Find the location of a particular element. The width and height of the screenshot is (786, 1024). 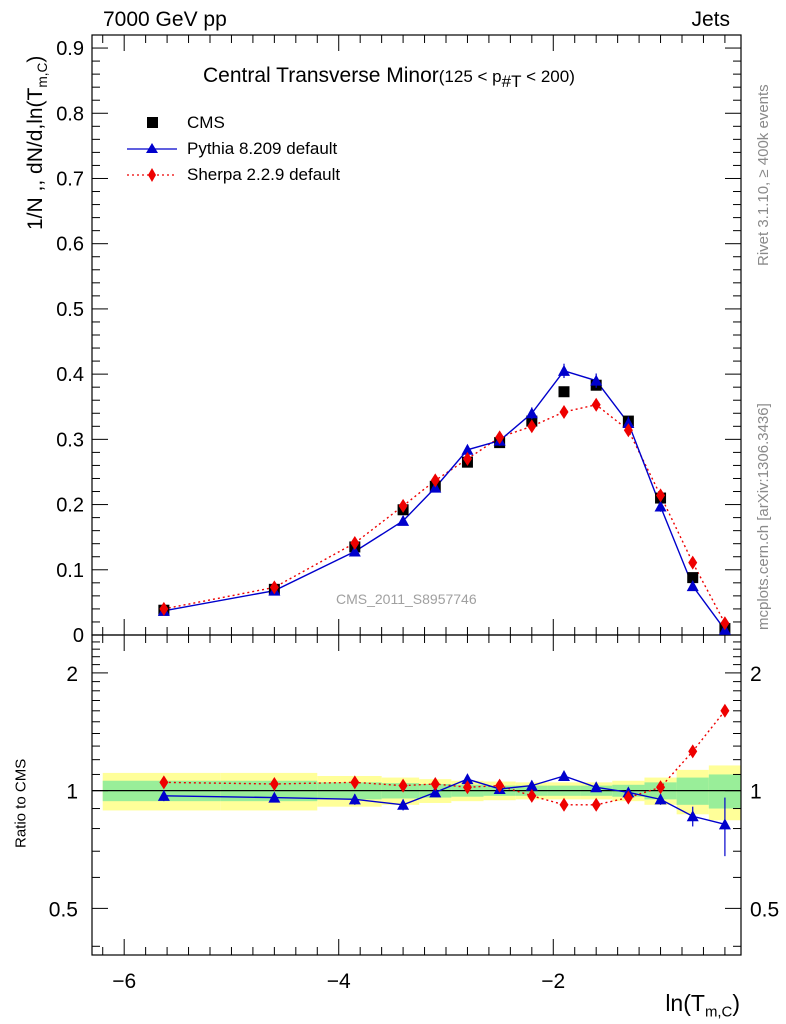

legend-swatch-cms is located at coordinates (152, 122).